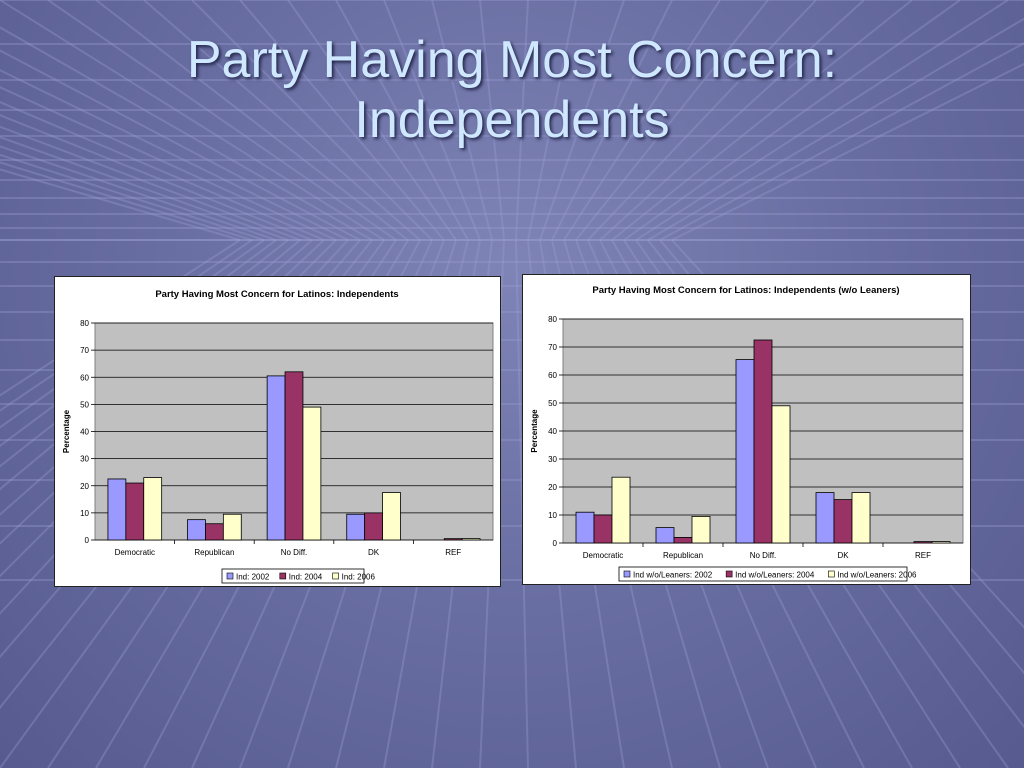 The image size is (1024, 768). What do you see at coordinates (453, 552) in the screenshot?
I see `chart-1-category-label: REF` at bounding box center [453, 552].